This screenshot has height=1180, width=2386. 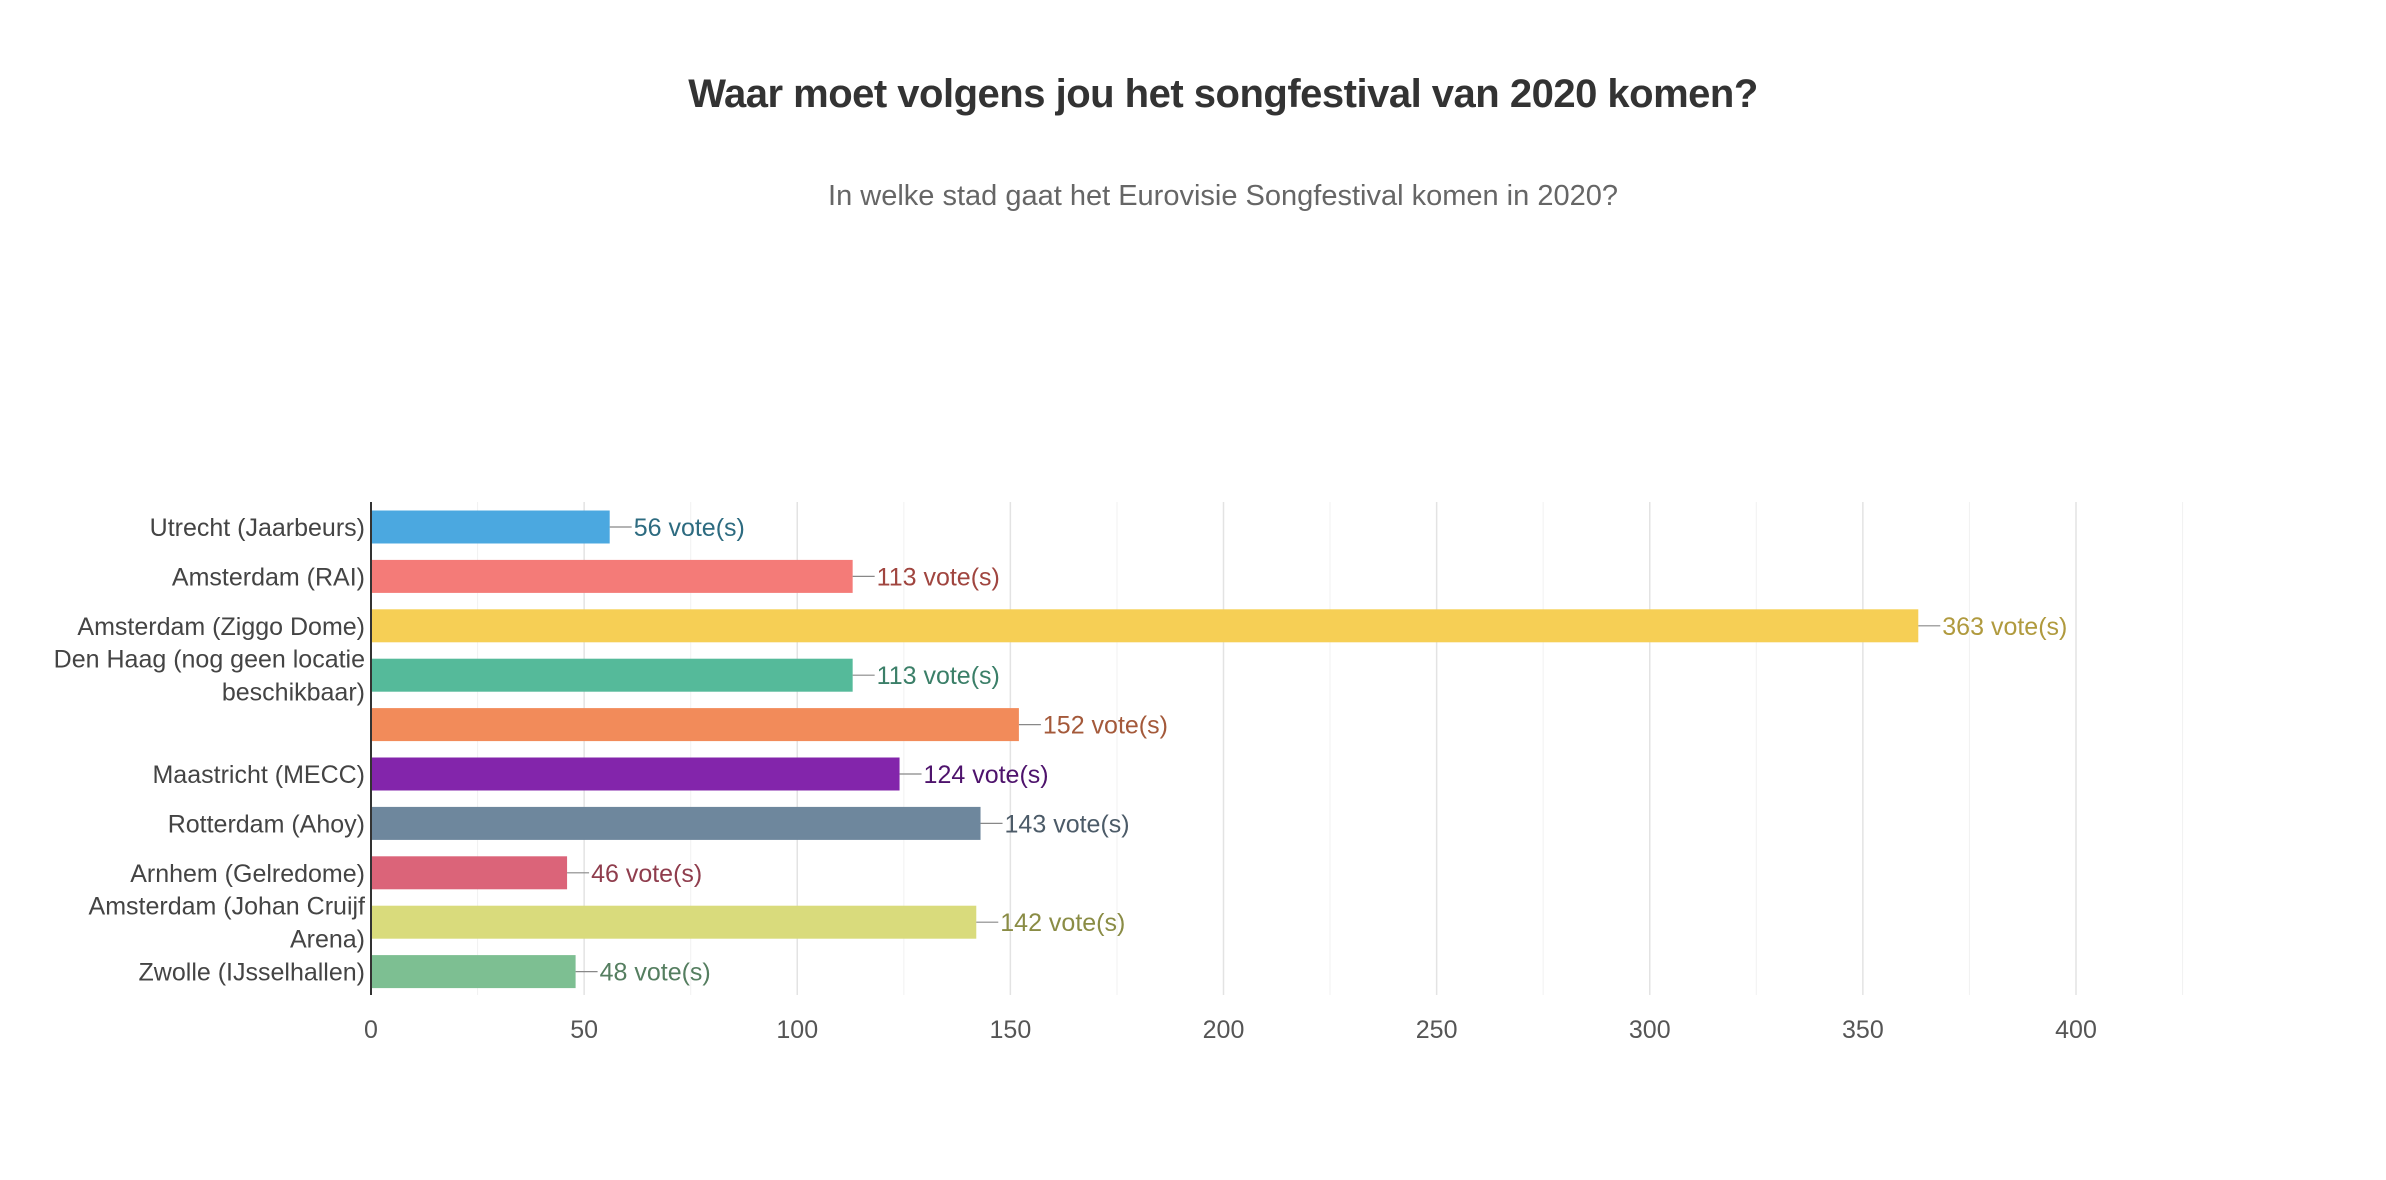 What do you see at coordinates (1650, 1030) in the screenshot?
I see `x-tick-label: 300` at bounding box center [1650, 1030].